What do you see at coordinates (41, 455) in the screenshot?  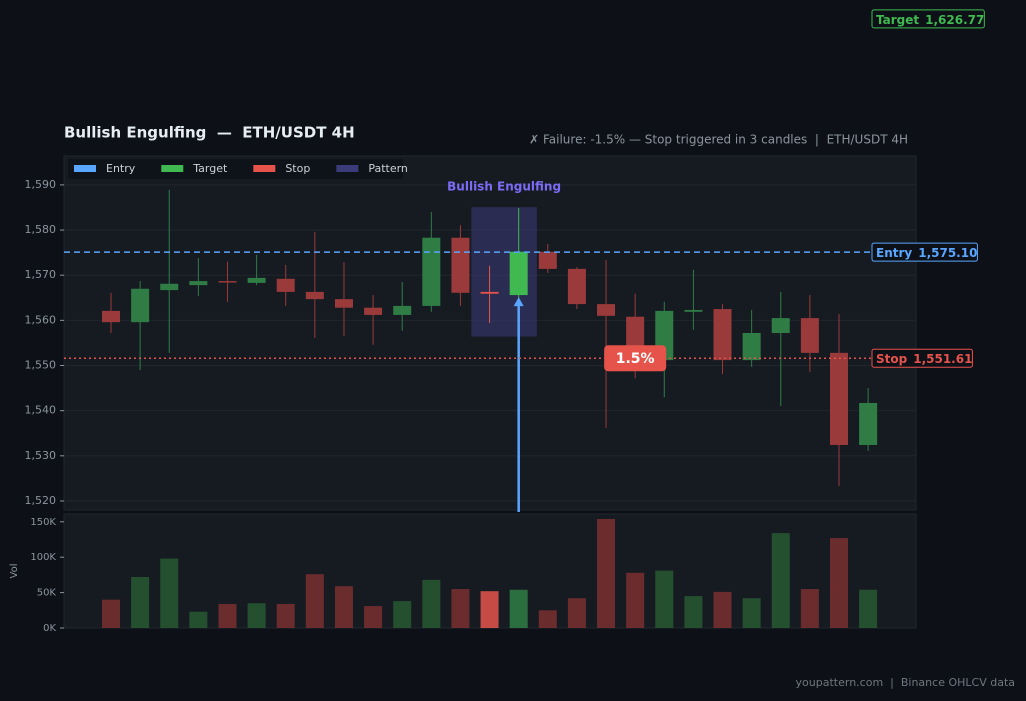 I see `y-tick-label: 1,530` at bounding box center [41, 455].